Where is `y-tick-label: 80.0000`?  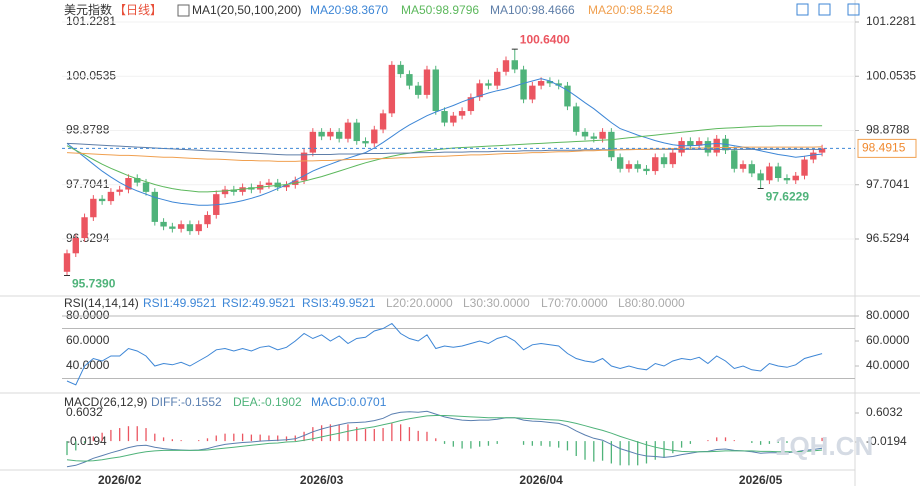
y-tick-label: 80.0000 is located at coordinates (888, 315).